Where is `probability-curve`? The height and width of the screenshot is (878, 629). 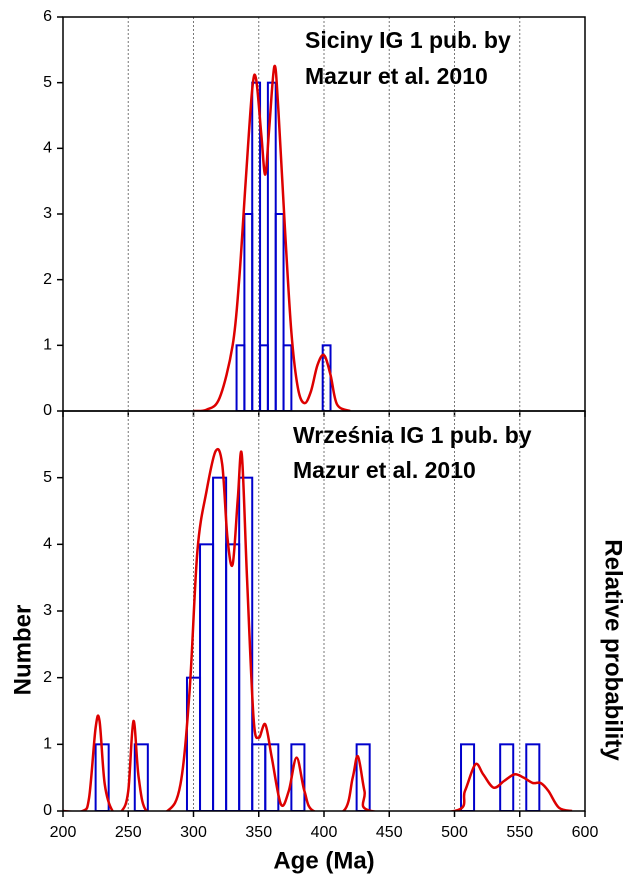
probability-curve is located at coordinates (272, 237).